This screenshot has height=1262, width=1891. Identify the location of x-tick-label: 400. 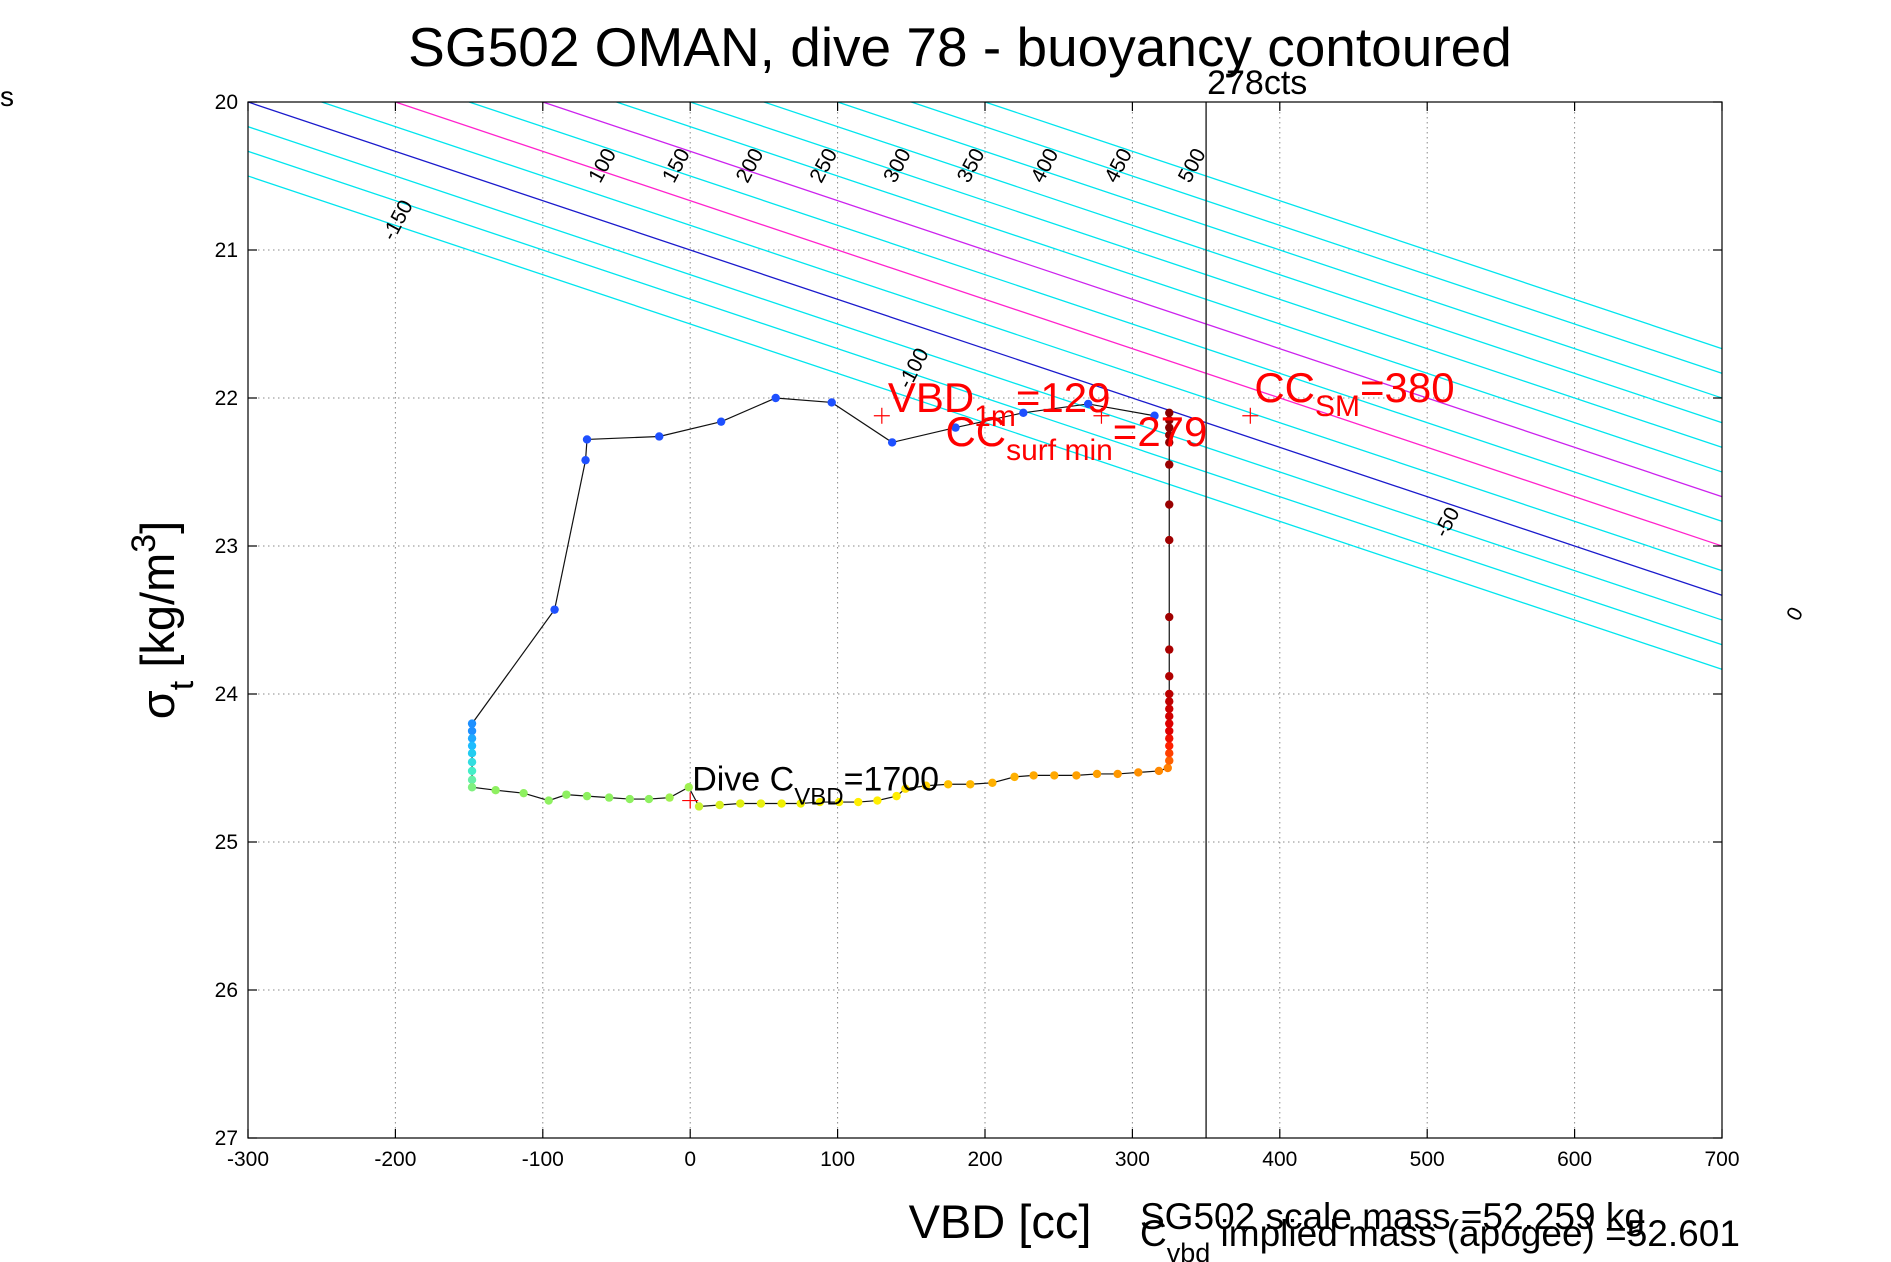
(1279, 1159).